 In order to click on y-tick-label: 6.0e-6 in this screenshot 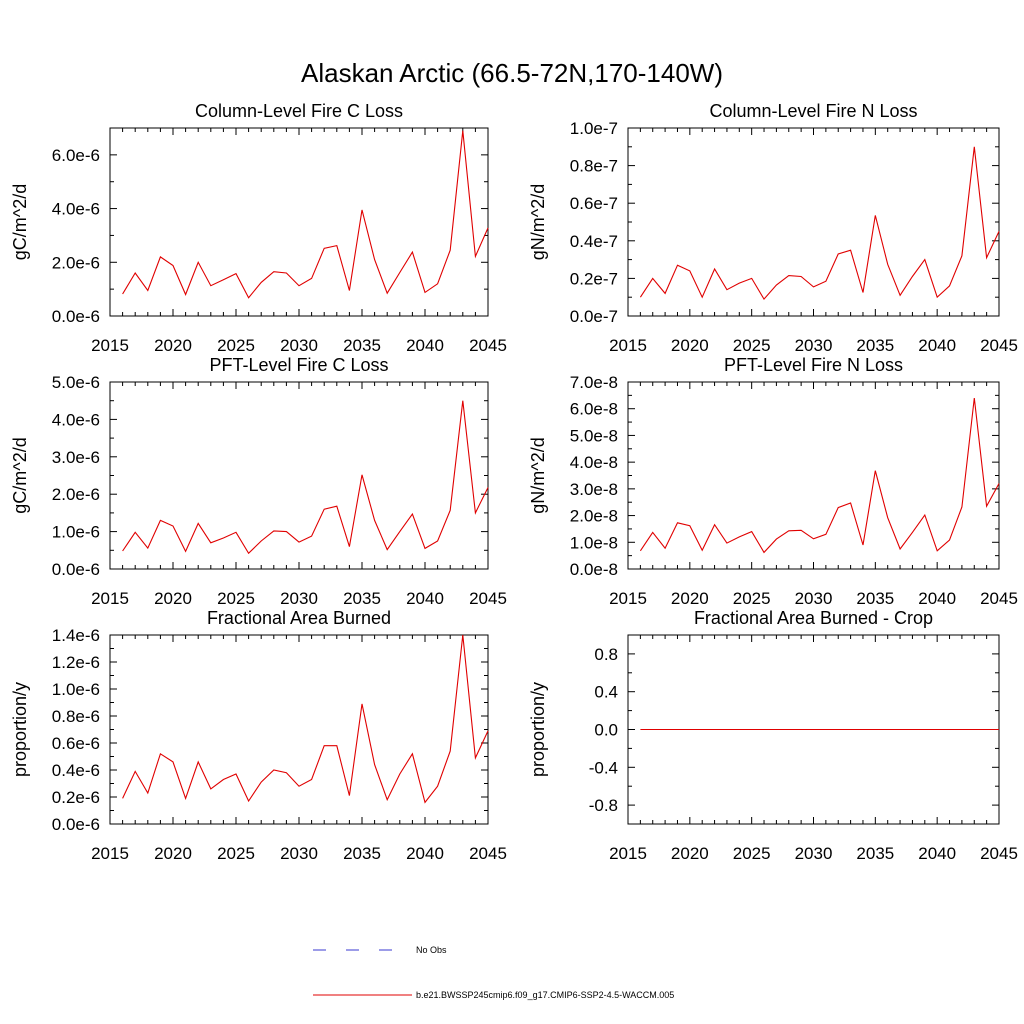, I will do `click(76, 155)`.